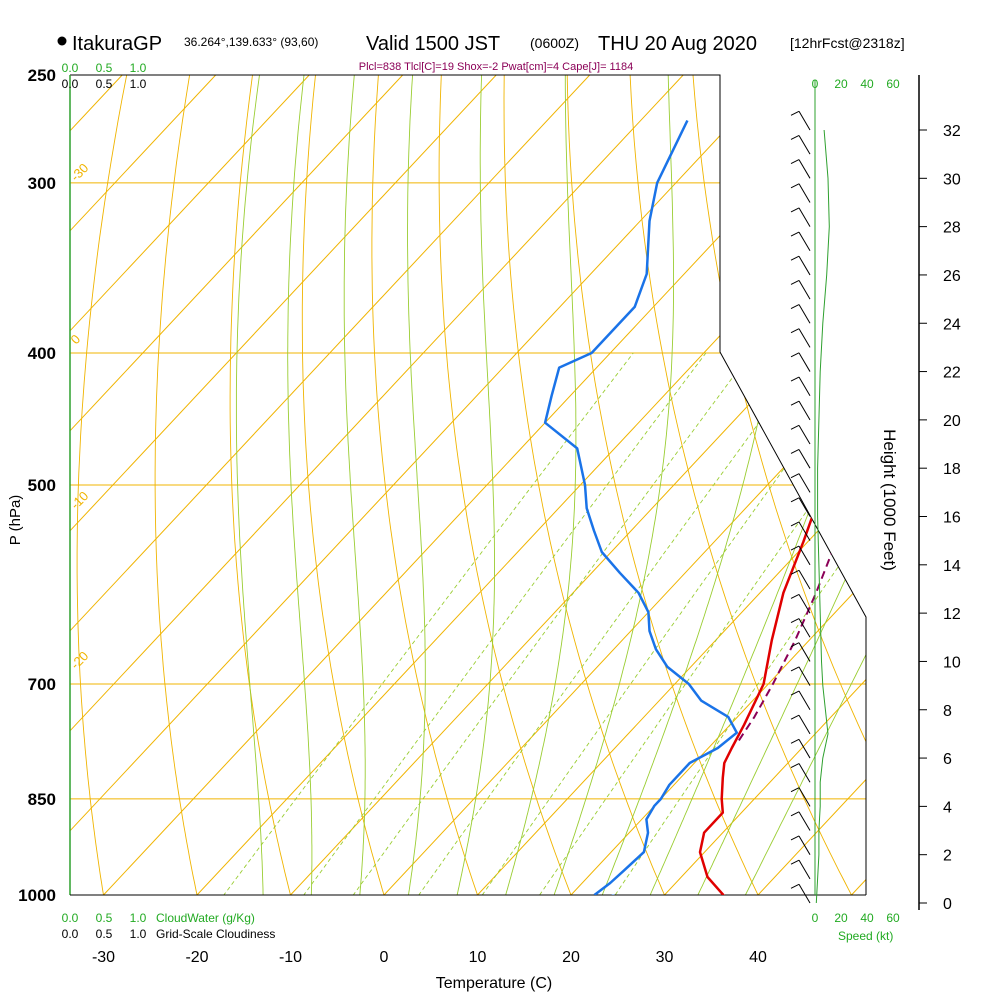 This screenshot has height=1000, width=1000. Describe the element at coordinates (104, 934) in the screenshot. I see `cloudiness-scale-bottom: 0.5` at that location.